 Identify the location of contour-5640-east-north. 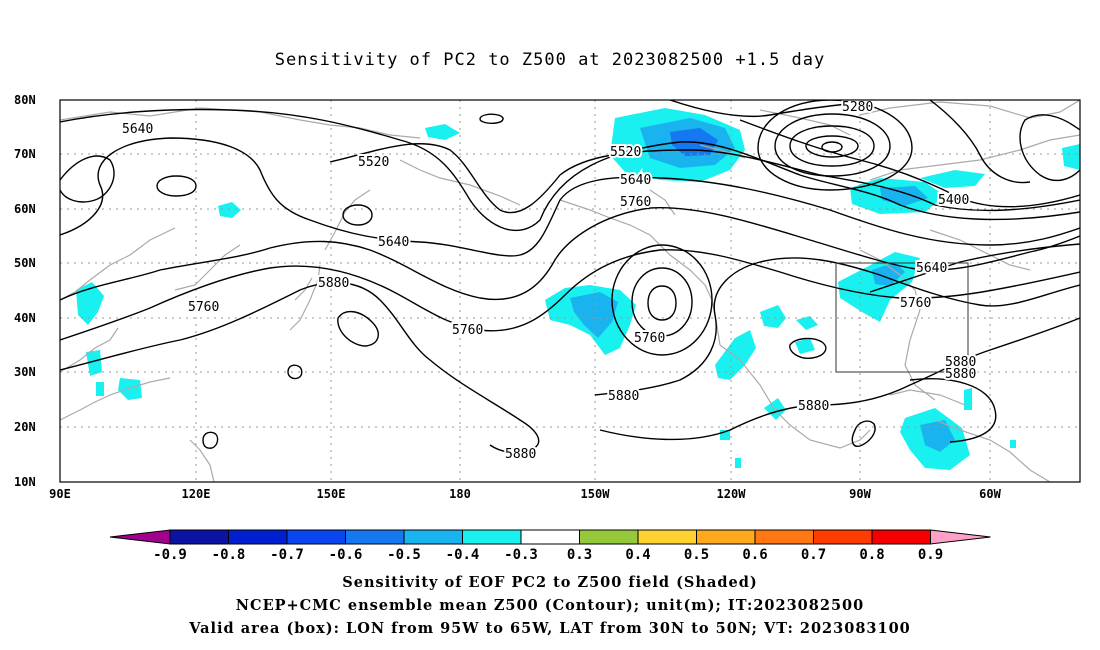
(980, 142).